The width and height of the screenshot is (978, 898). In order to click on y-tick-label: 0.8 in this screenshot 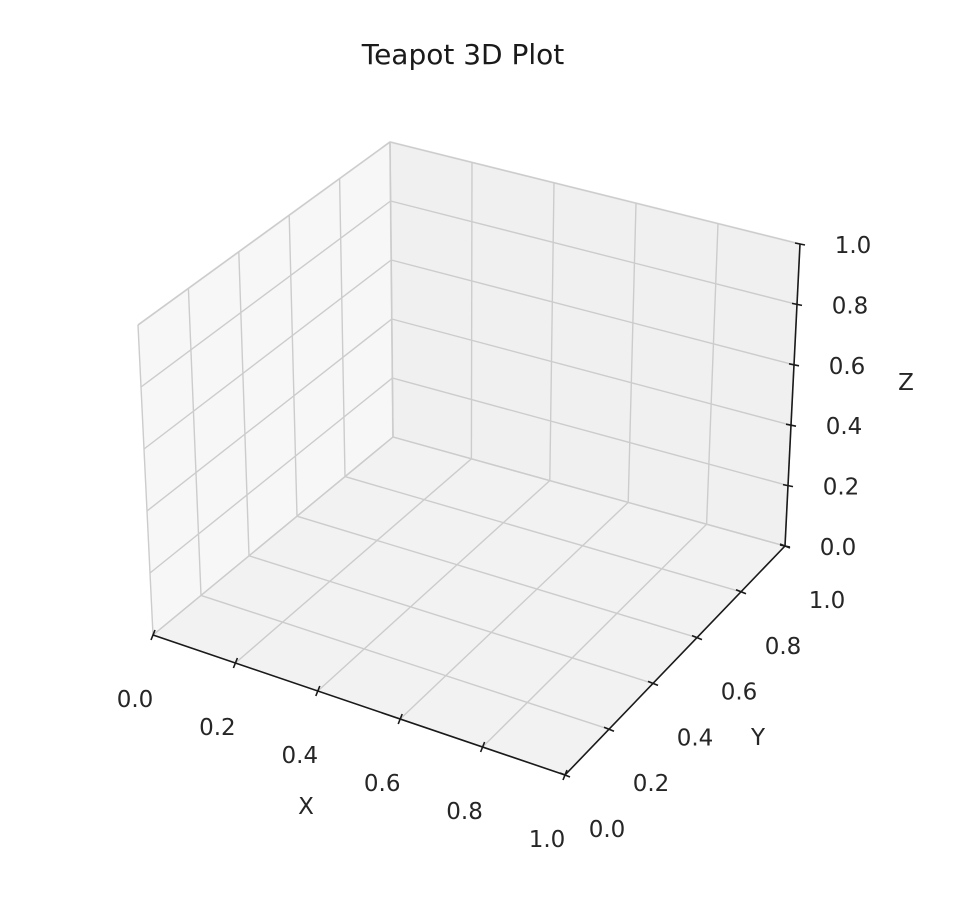, I will do `click(783, 647)`.